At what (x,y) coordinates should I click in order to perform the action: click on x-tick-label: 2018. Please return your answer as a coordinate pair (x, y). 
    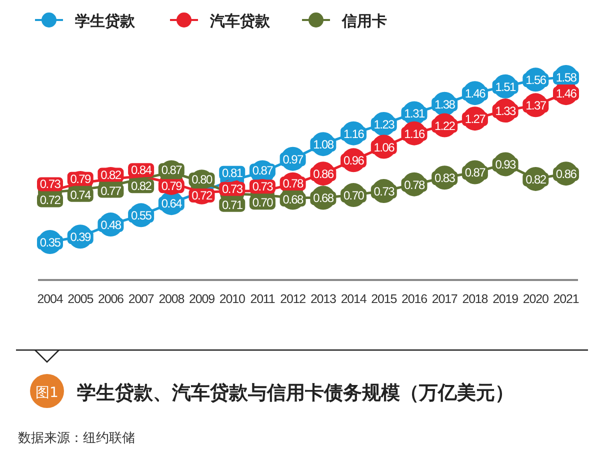
    Looking at the image, I should click on (475, 299).